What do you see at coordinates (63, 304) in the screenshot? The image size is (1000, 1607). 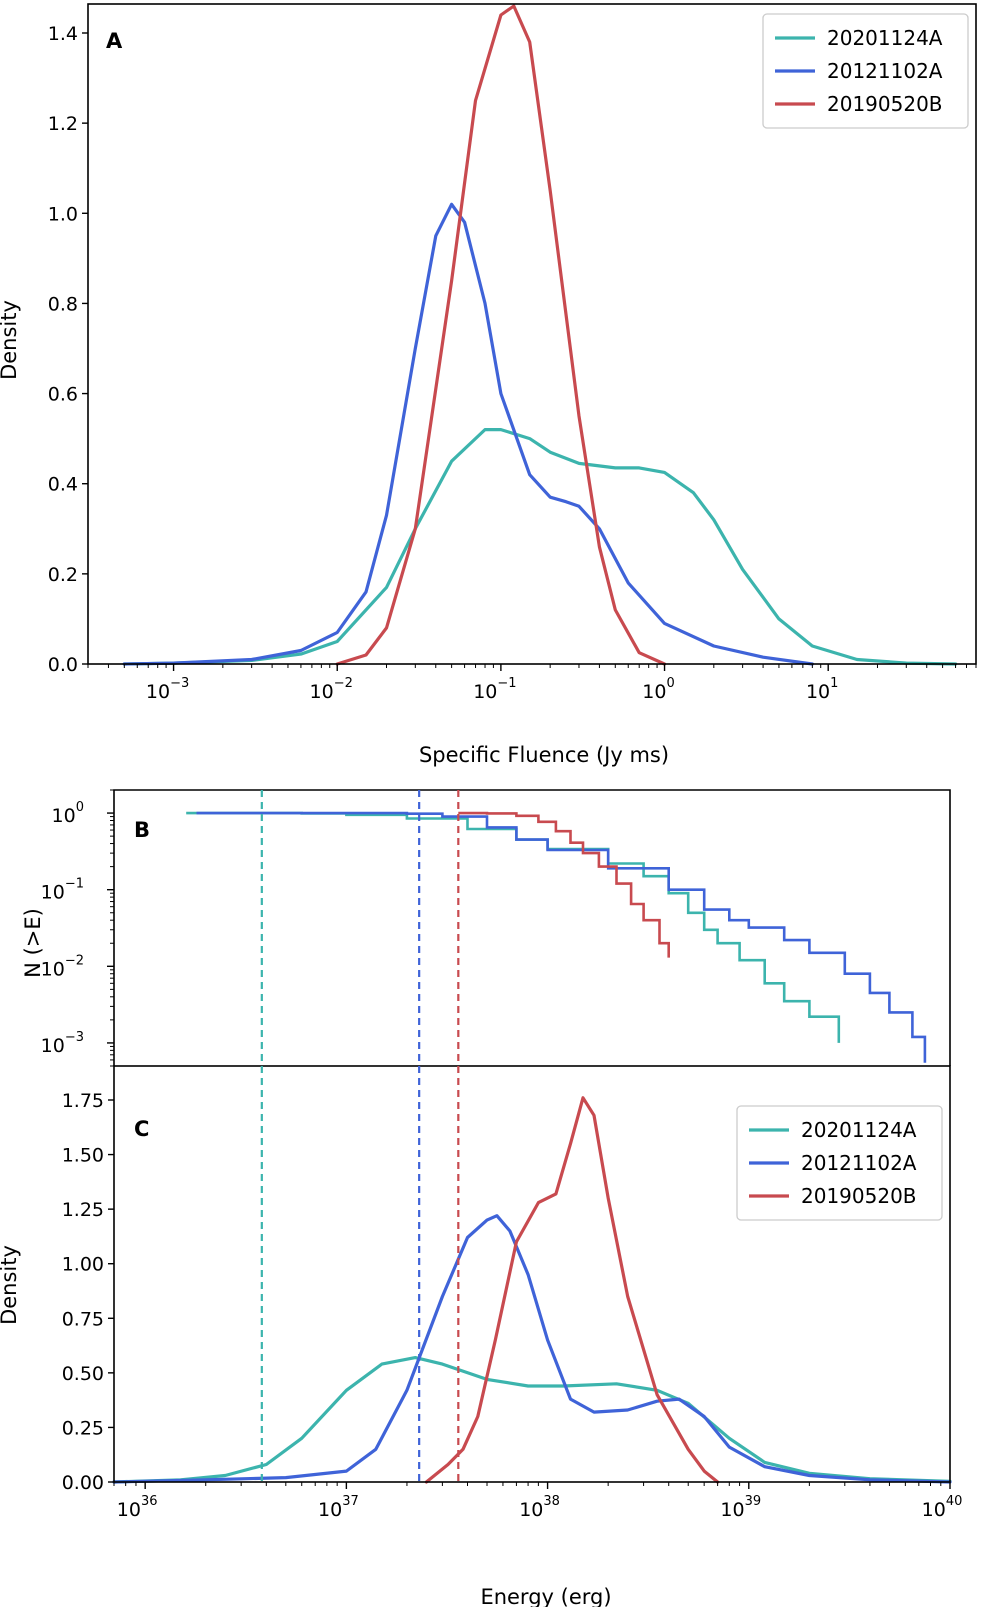 I see `panel-a-ytick-label: 0.8` at bounding box center [63, 304].